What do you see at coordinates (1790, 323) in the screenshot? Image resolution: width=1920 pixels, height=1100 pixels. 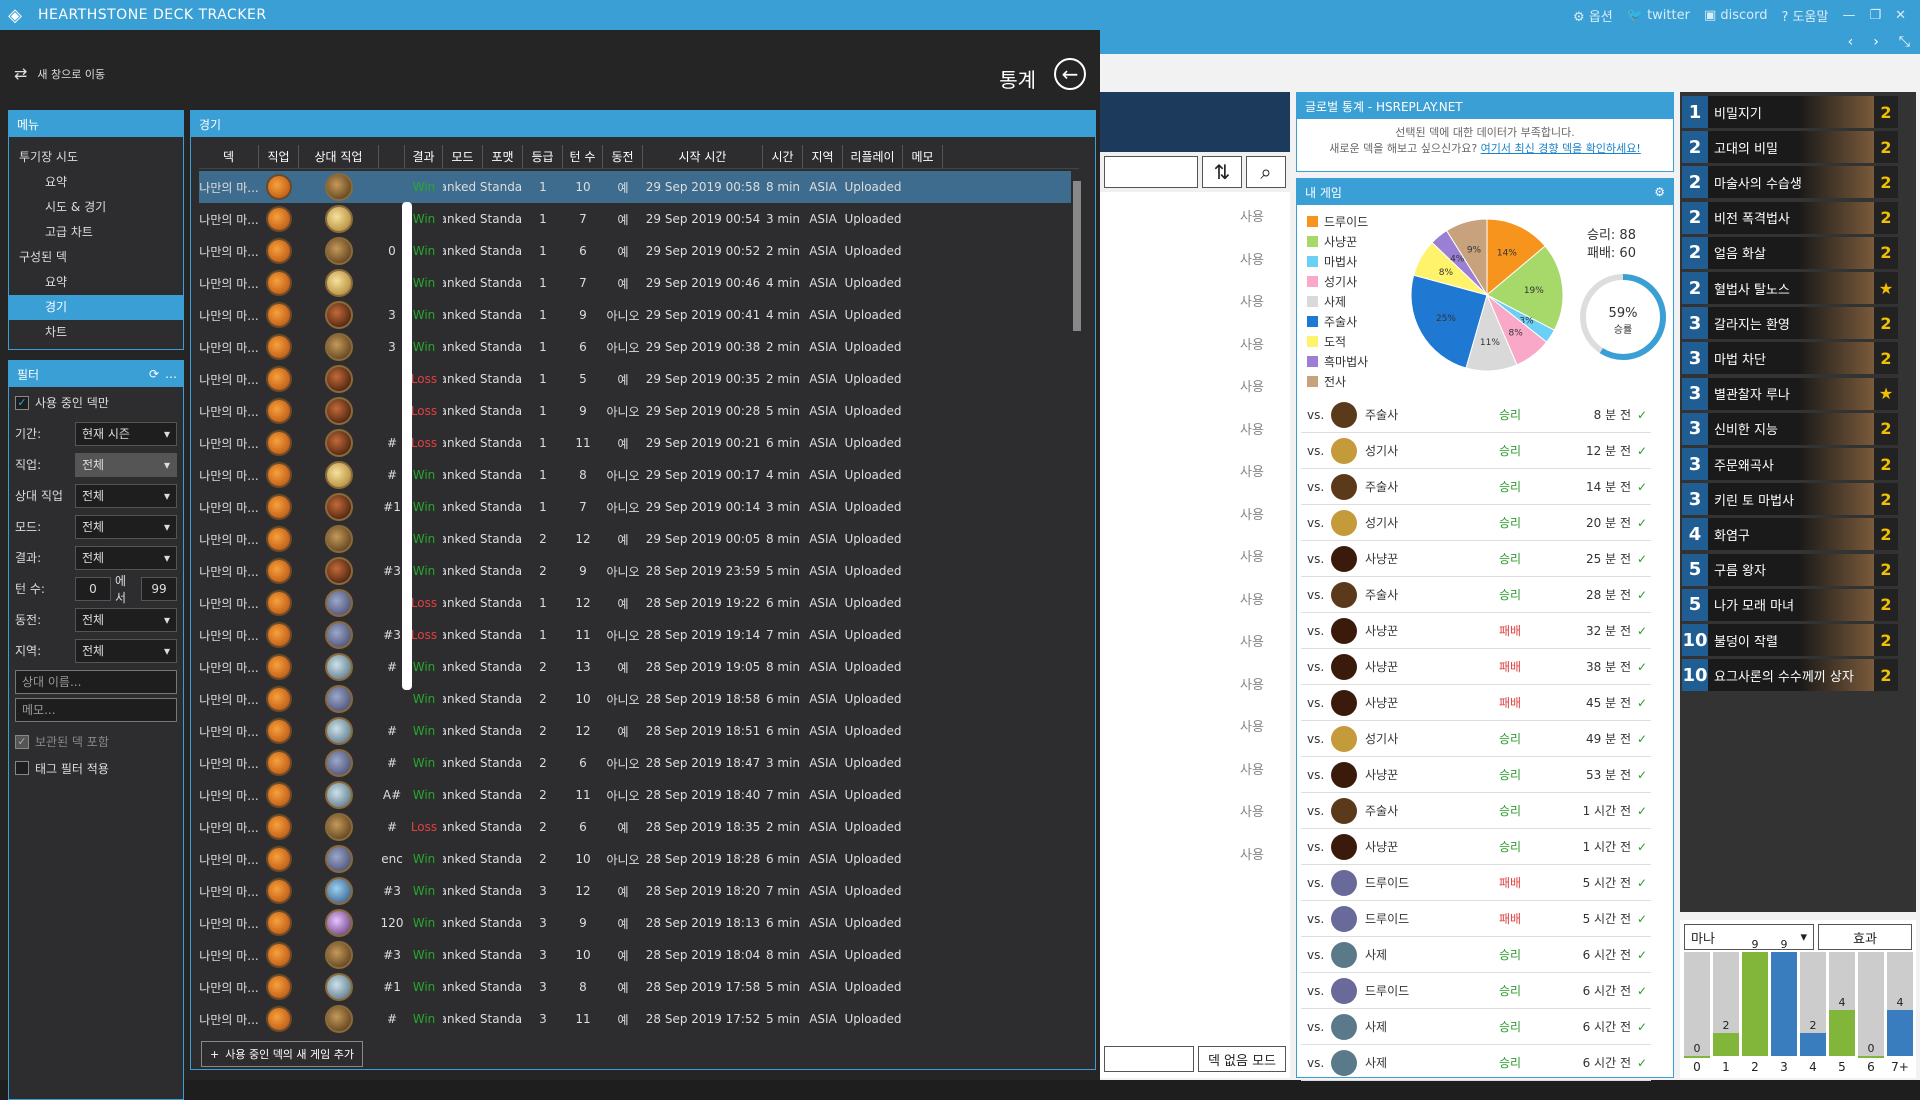 I see `deck-card: 3 갈라지는 환영 2` at bounding box center [1790, 323].